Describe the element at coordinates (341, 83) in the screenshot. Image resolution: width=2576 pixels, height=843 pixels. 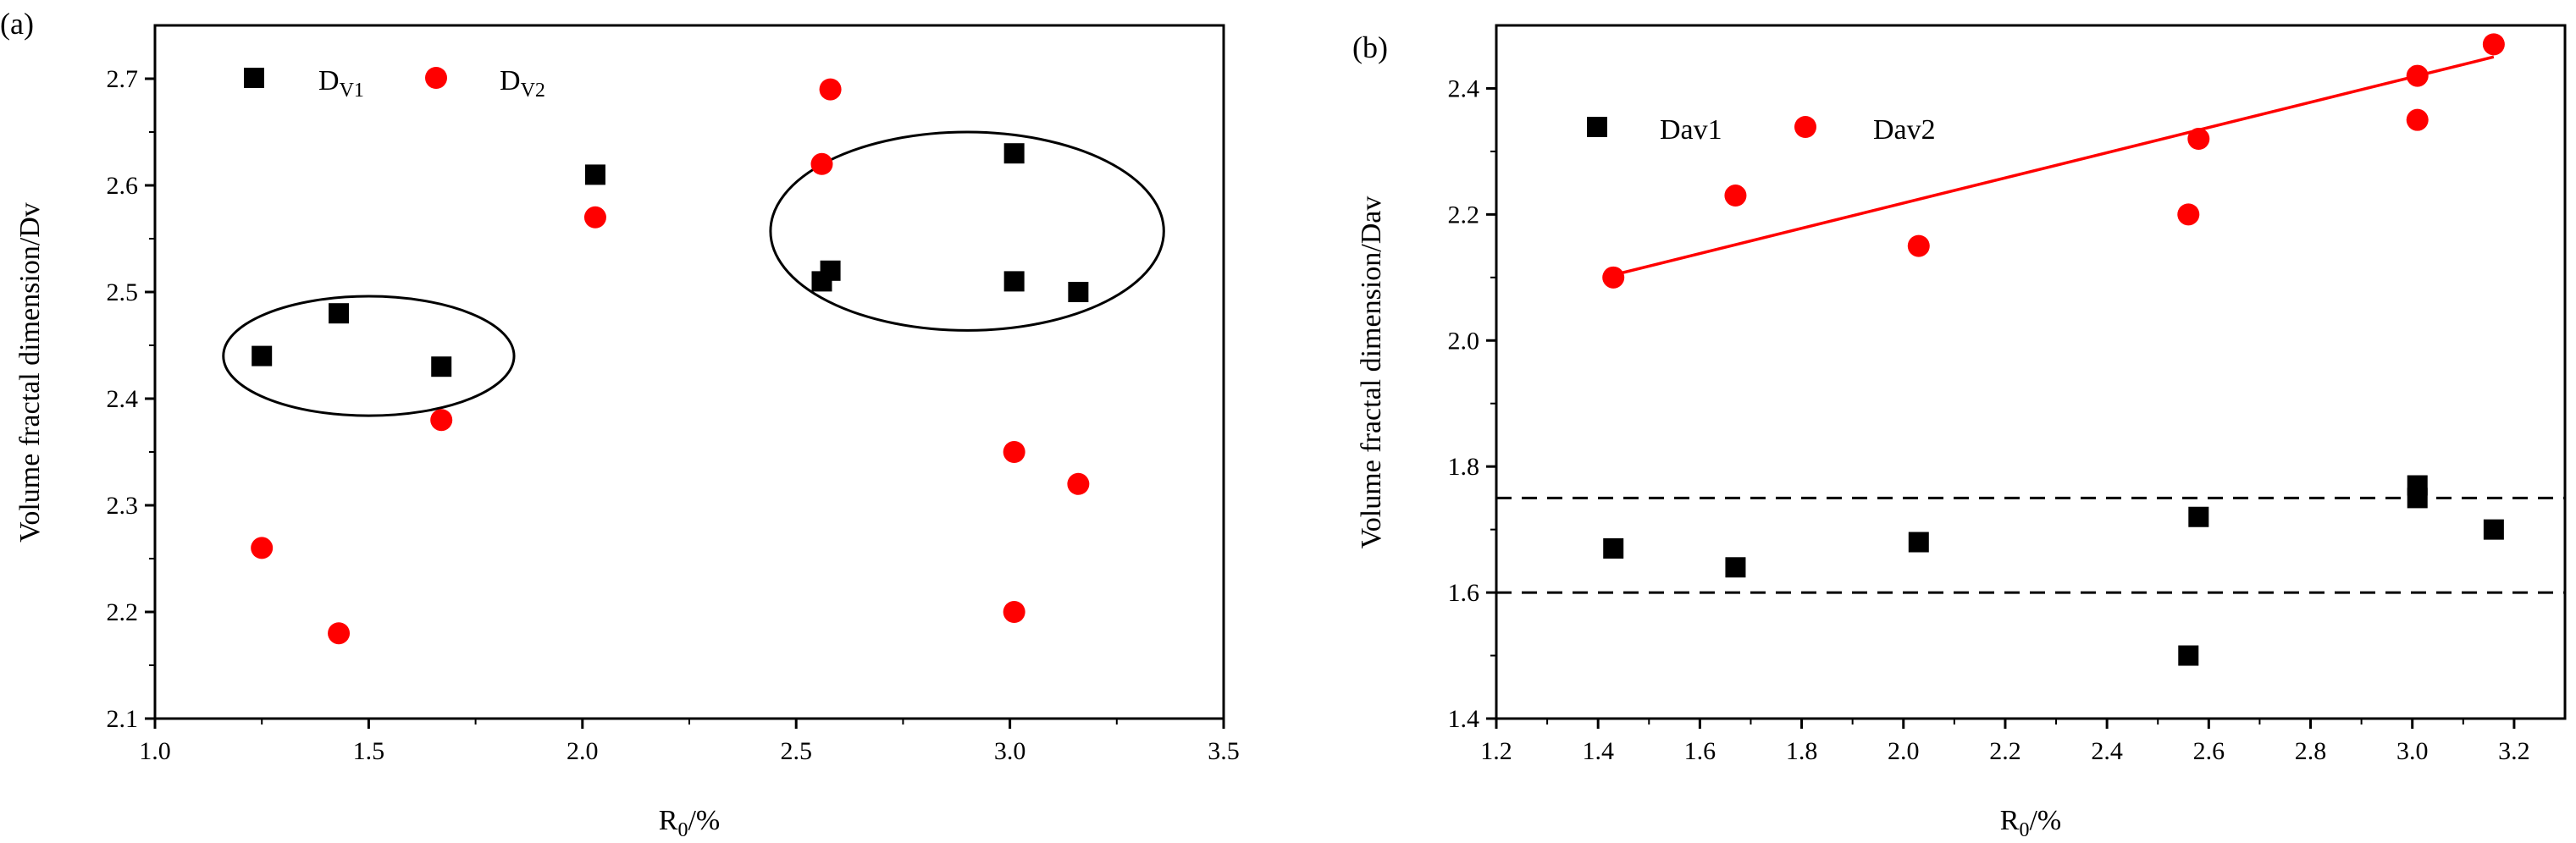
I see `legend-a-dv1-label: DV1` at that location.